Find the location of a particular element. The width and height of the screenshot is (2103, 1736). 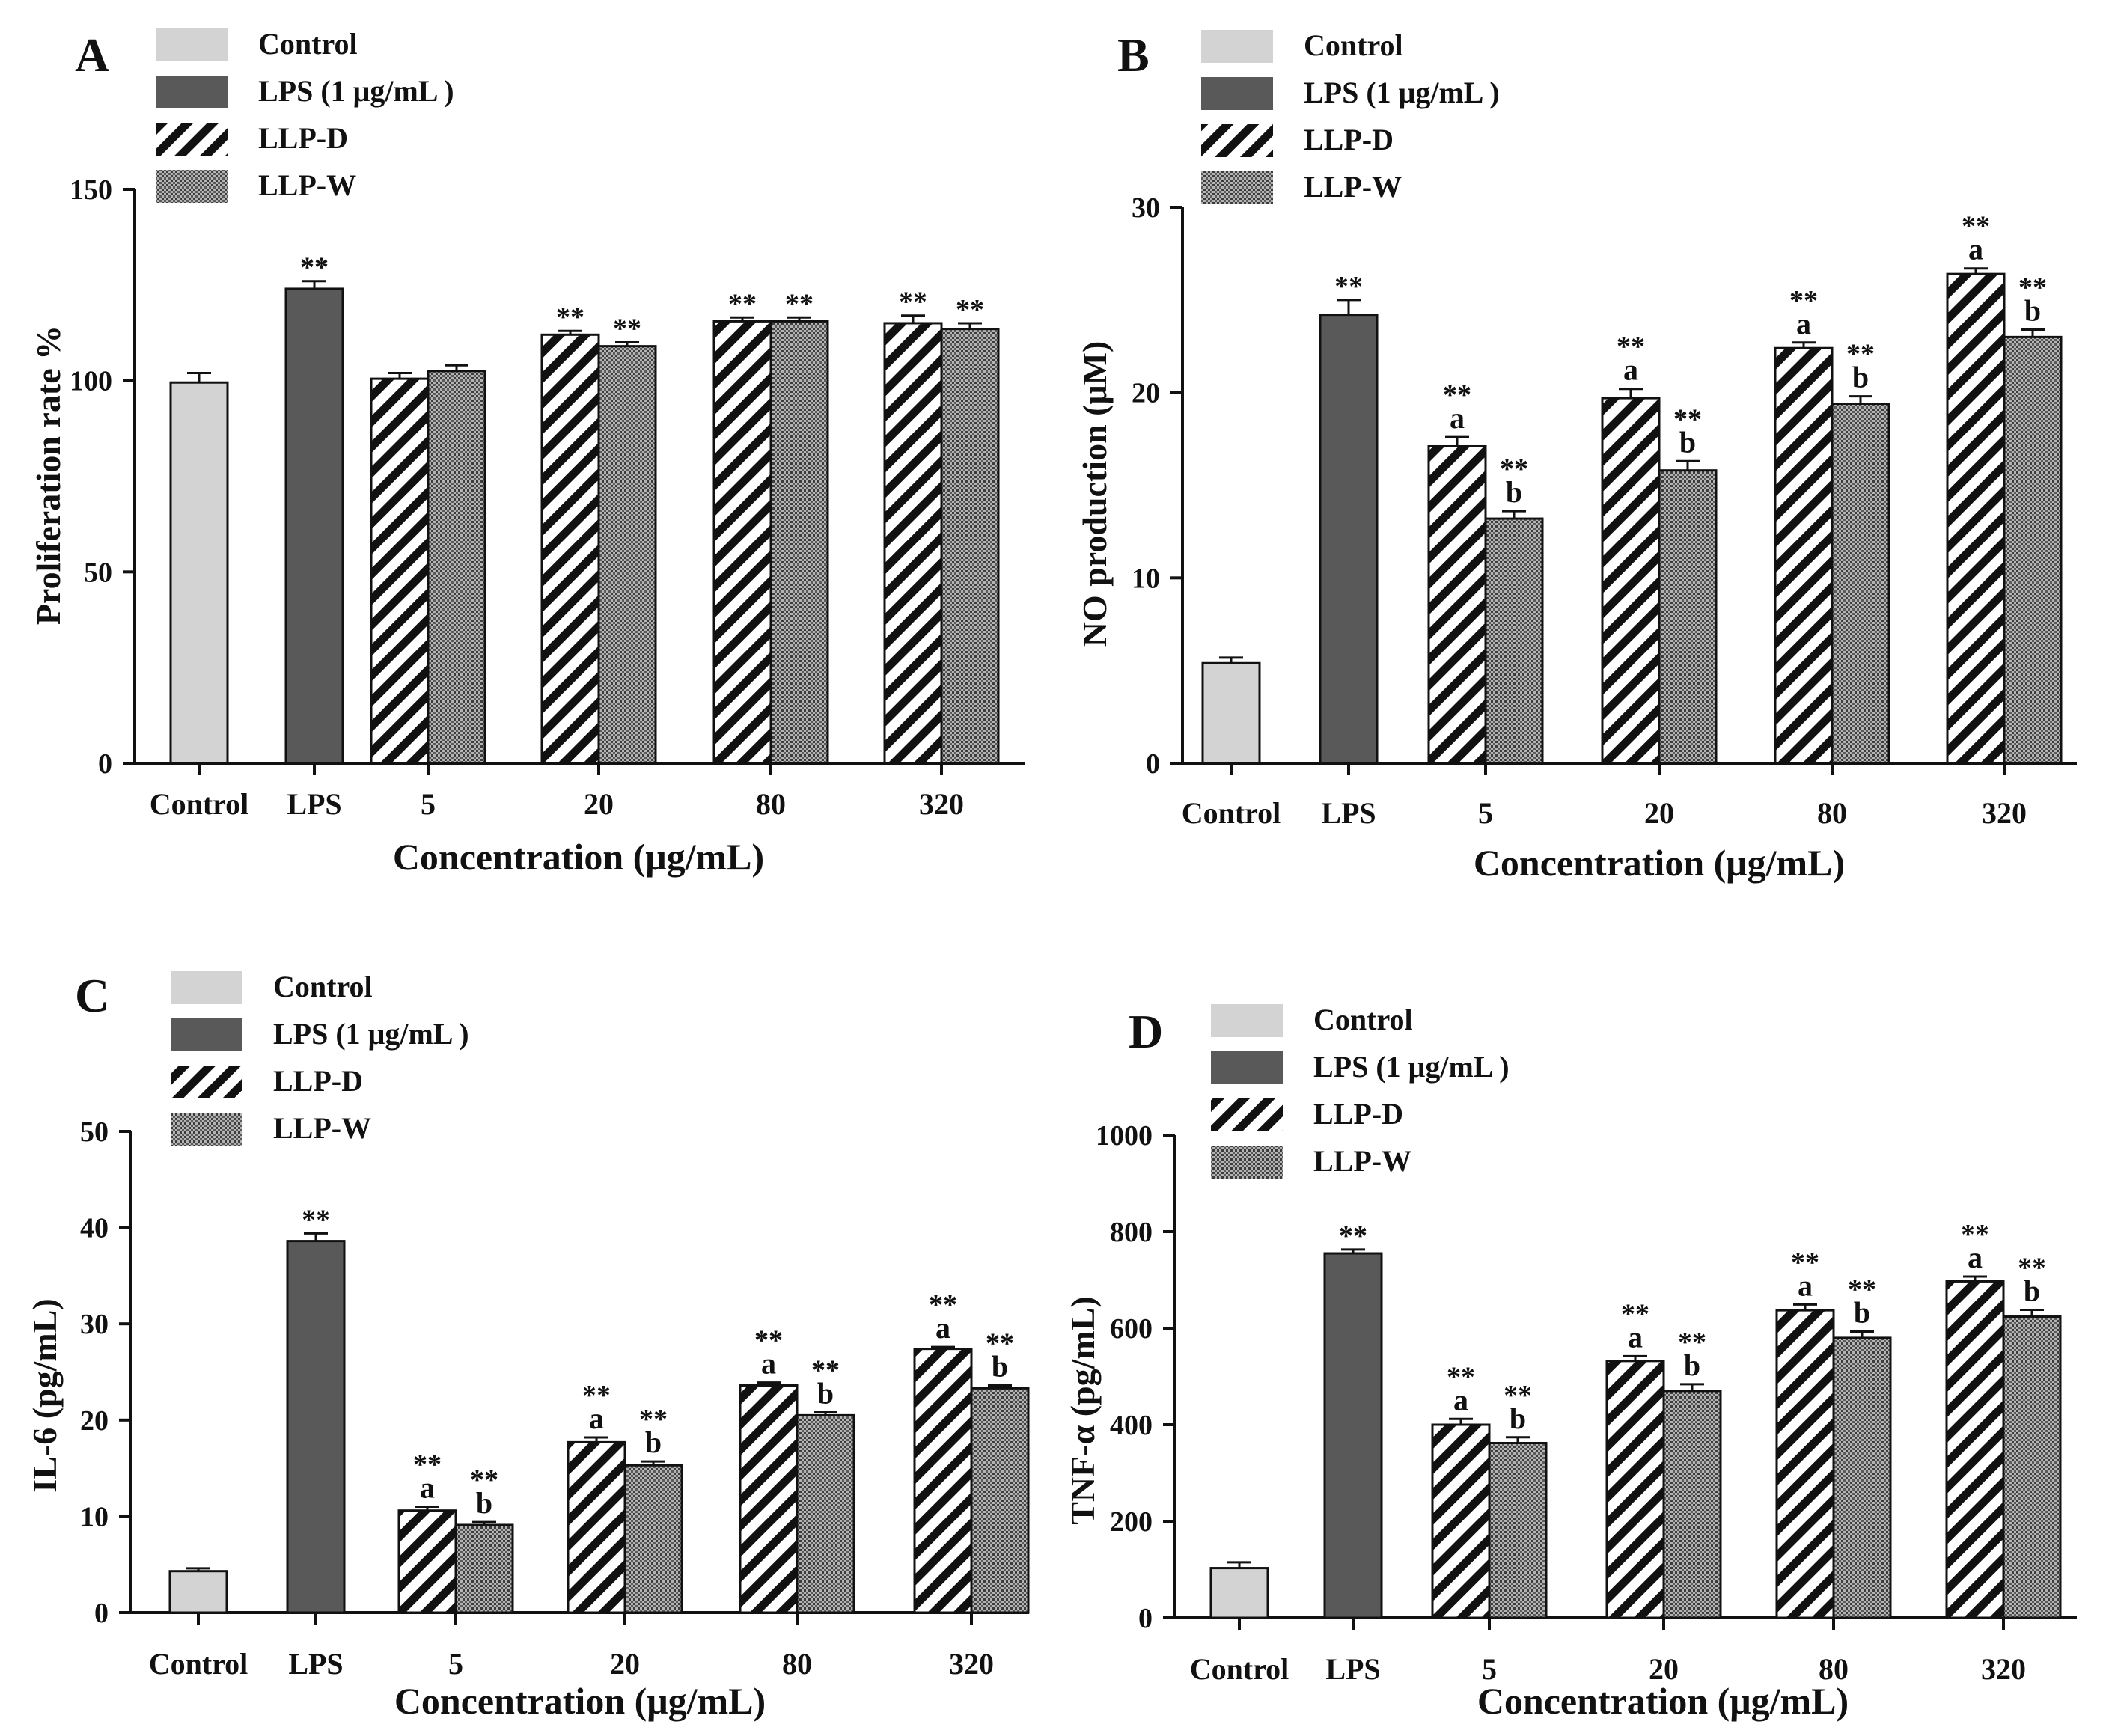

y-tick-label: 200 is located at coordinates (1132, 1522).